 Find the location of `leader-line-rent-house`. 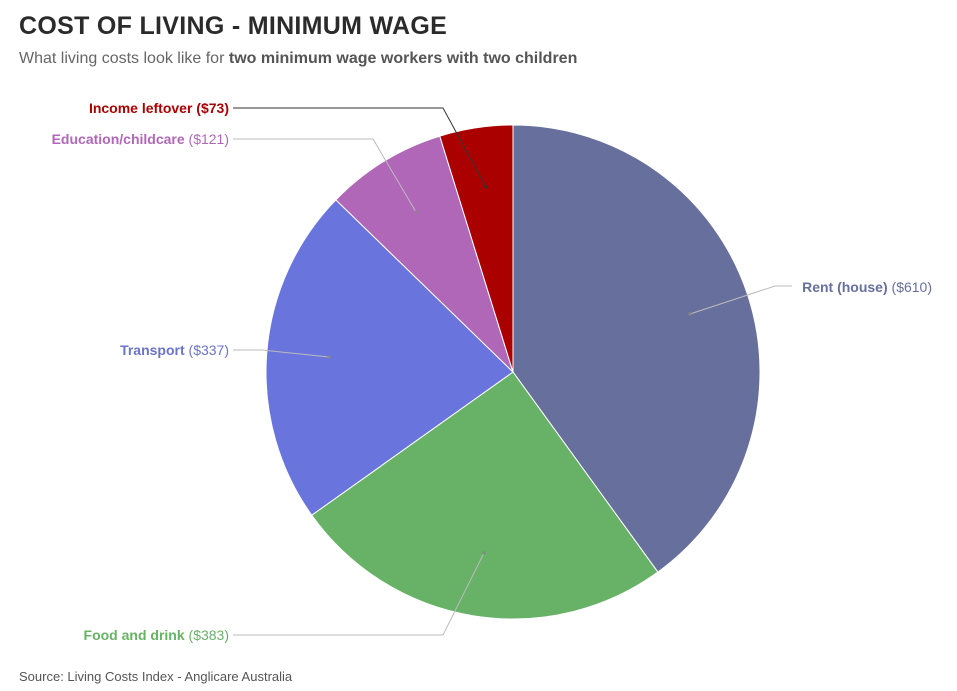

leader-line-rent-house is located at coordinates (740, 300).